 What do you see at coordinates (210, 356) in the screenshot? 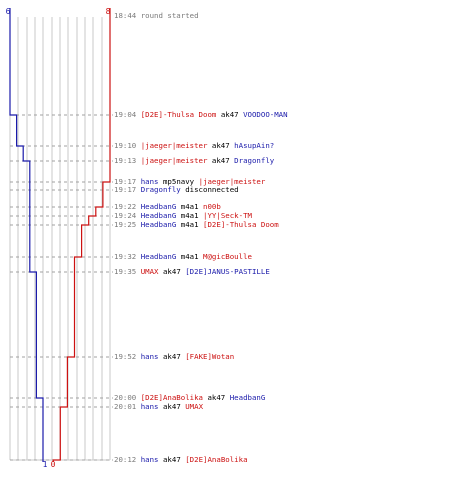
I see `event-victim: [FAKE]Wotan` at bounding box center [210, 356].